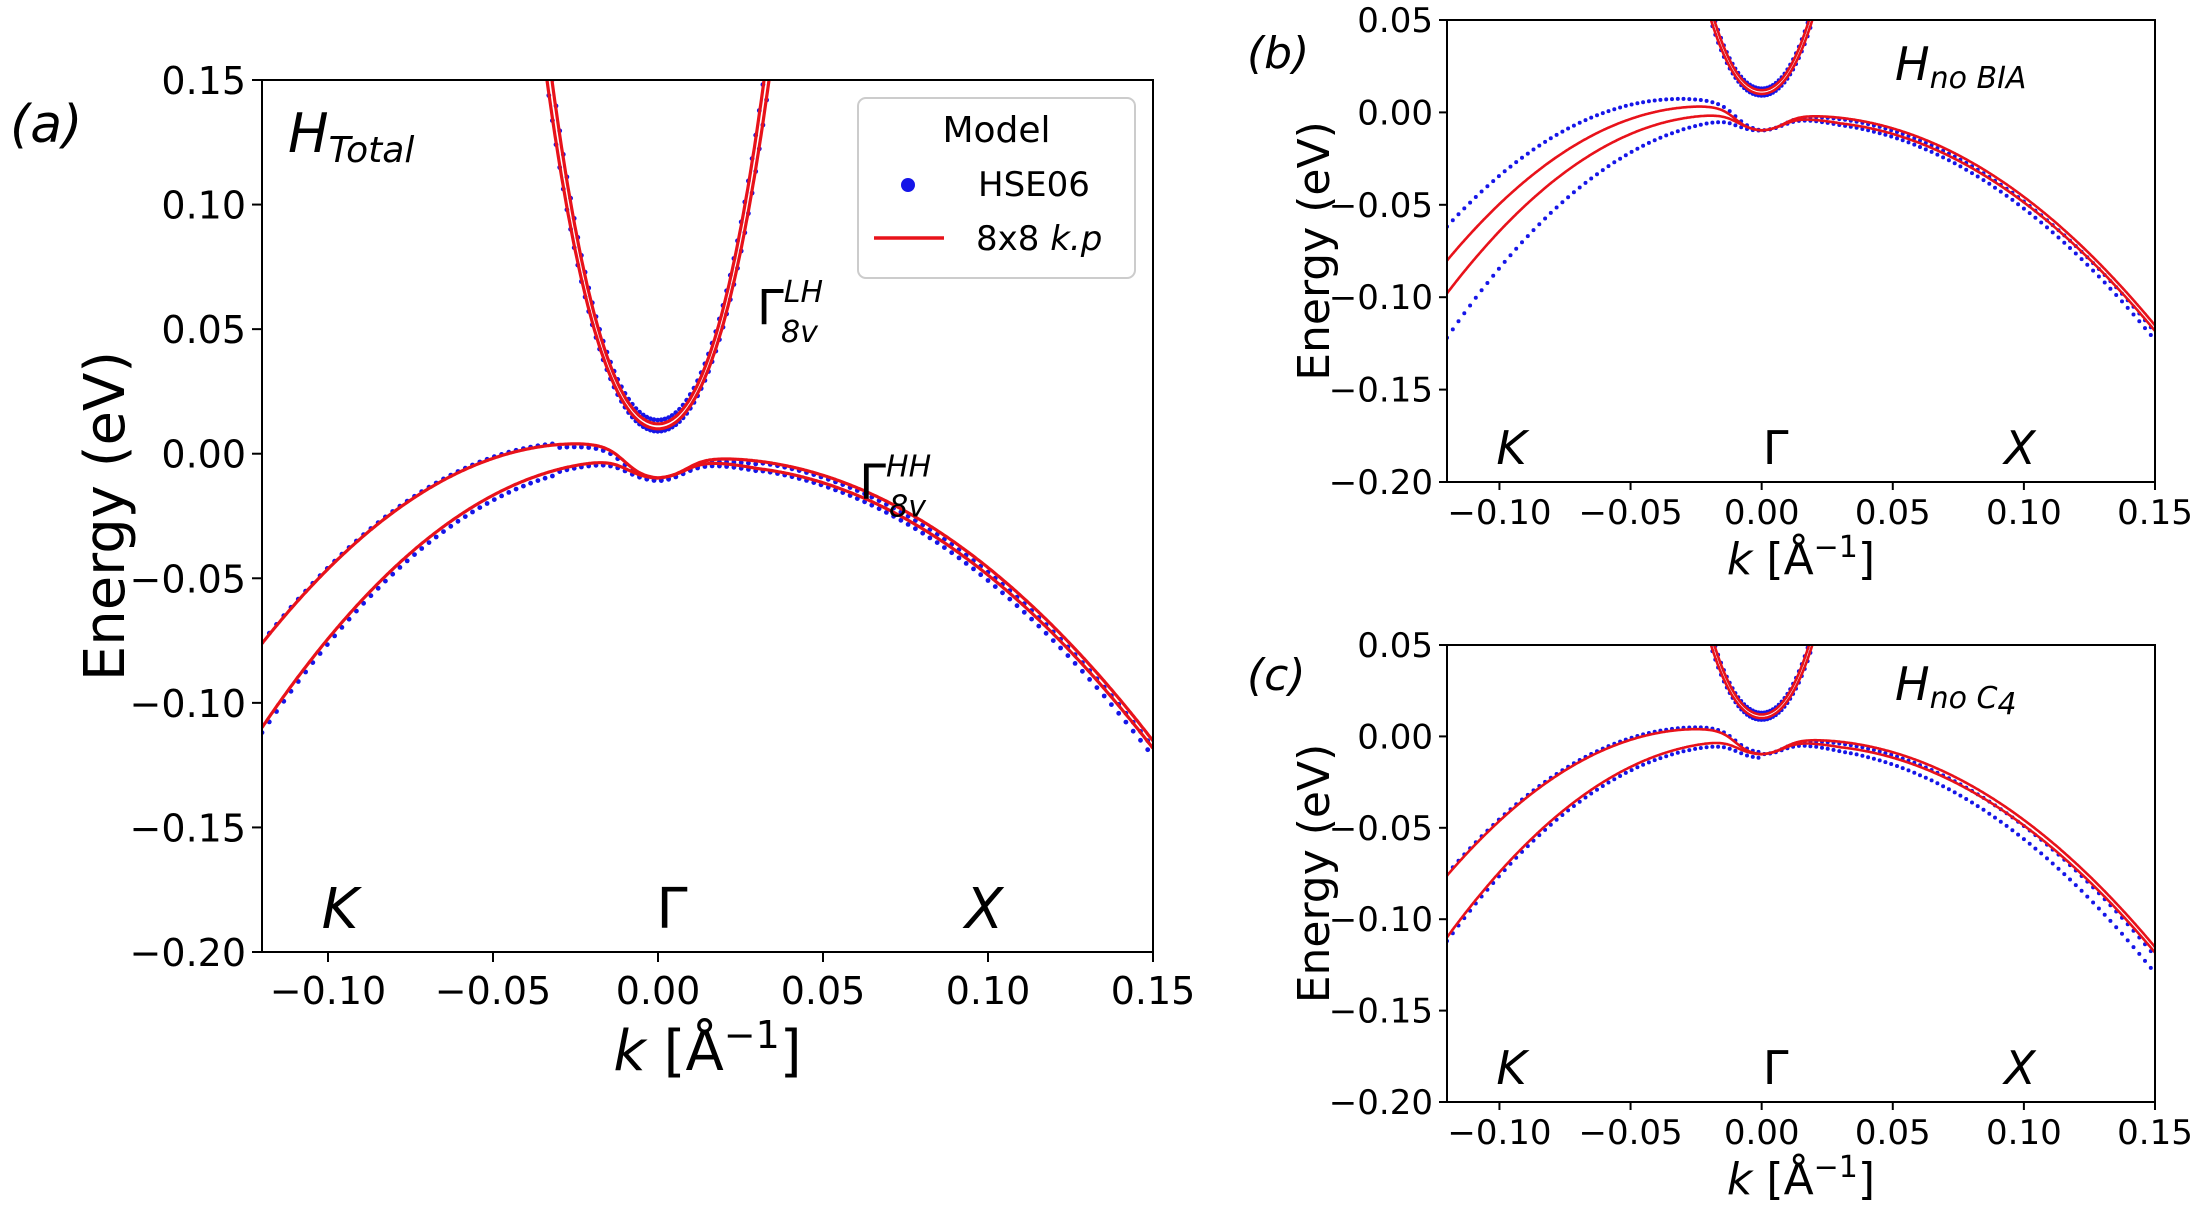 The width and height of the screenshot is (2203, 1221). I want to click on y-tick-label: −0.15, so click(188, 828).